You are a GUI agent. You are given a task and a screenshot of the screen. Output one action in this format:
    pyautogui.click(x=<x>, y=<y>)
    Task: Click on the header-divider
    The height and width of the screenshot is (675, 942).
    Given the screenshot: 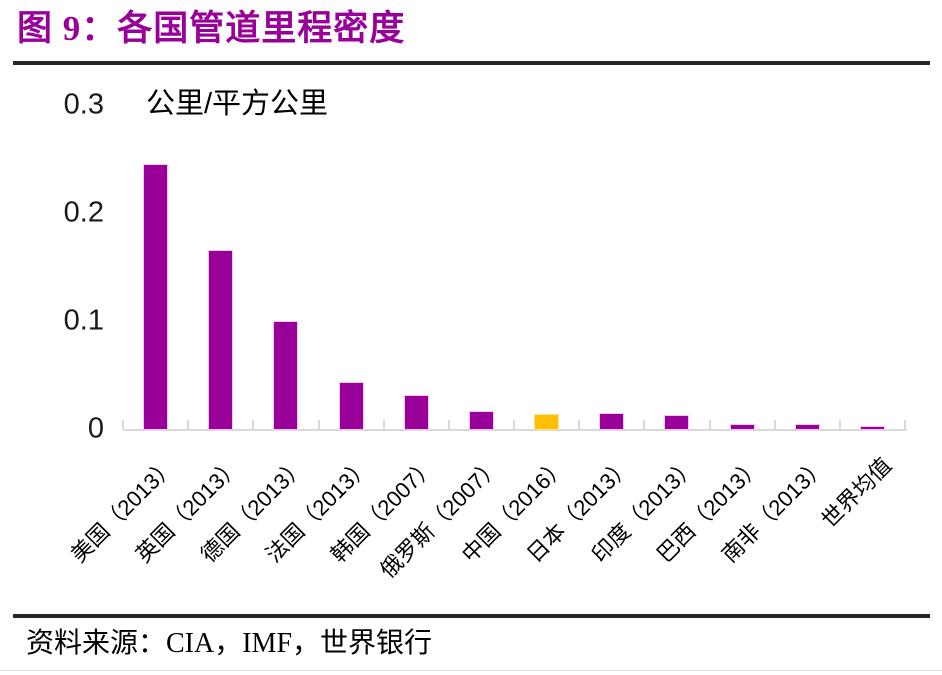 What is the action you would take?
    pyautogui.click(x=471, y=63)
    